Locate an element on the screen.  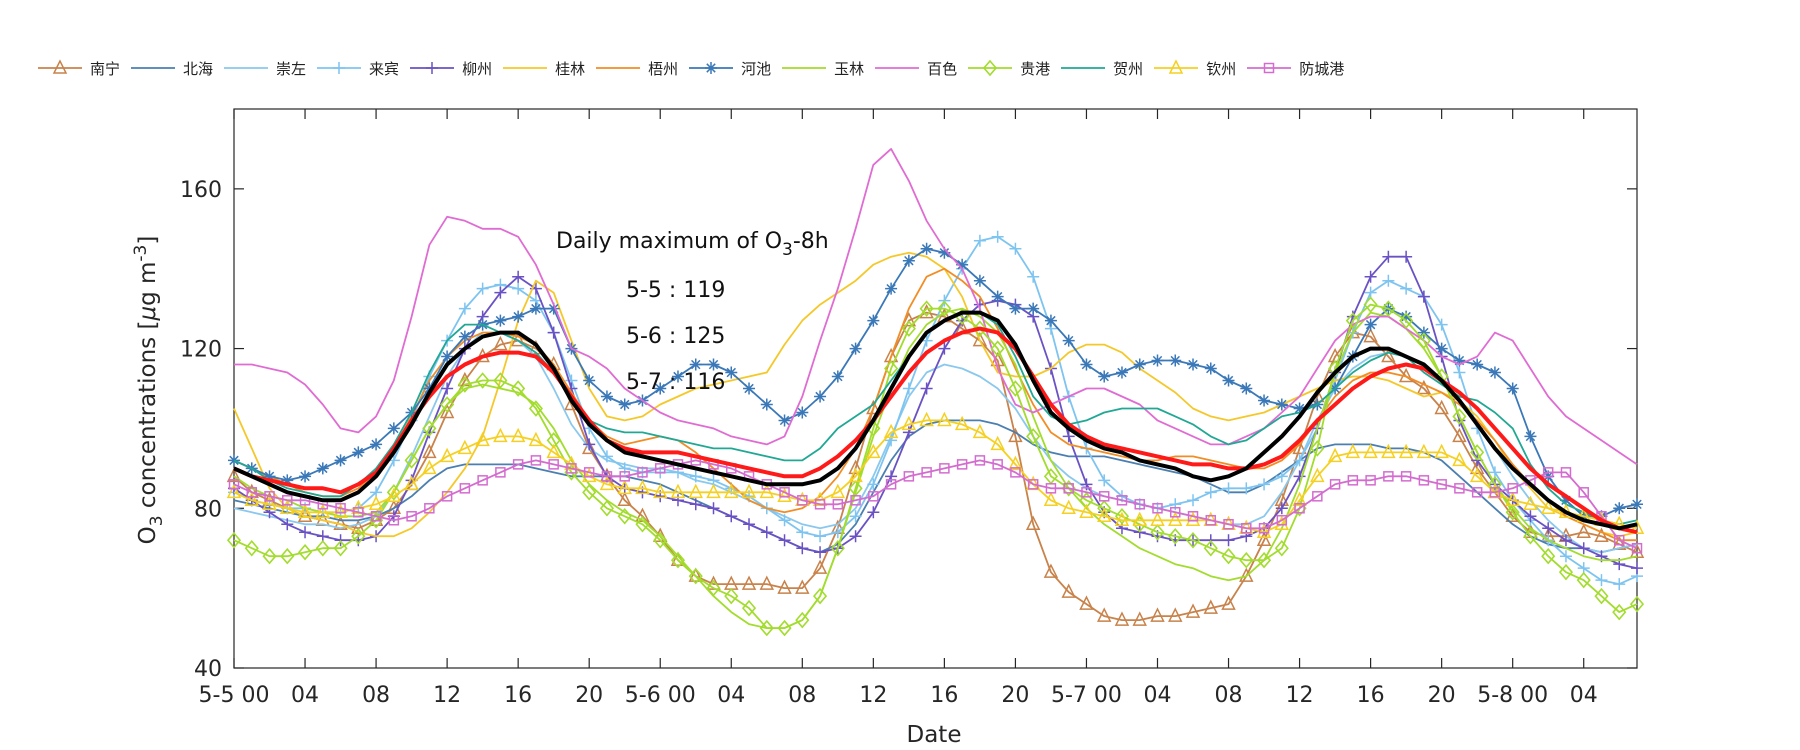
legend-label: 桂林 is located at coordinates (570, 68).